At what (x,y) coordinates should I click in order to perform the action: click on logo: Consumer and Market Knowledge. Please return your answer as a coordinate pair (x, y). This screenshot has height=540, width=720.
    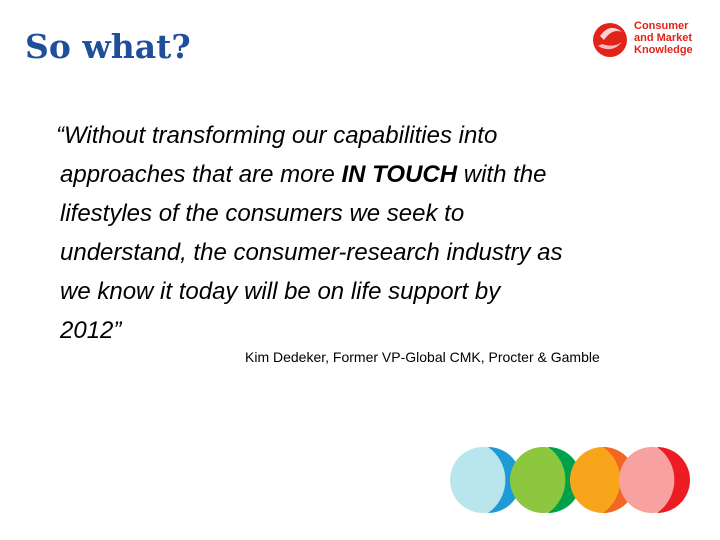
    Looking at the image, I should click on (643, 38).